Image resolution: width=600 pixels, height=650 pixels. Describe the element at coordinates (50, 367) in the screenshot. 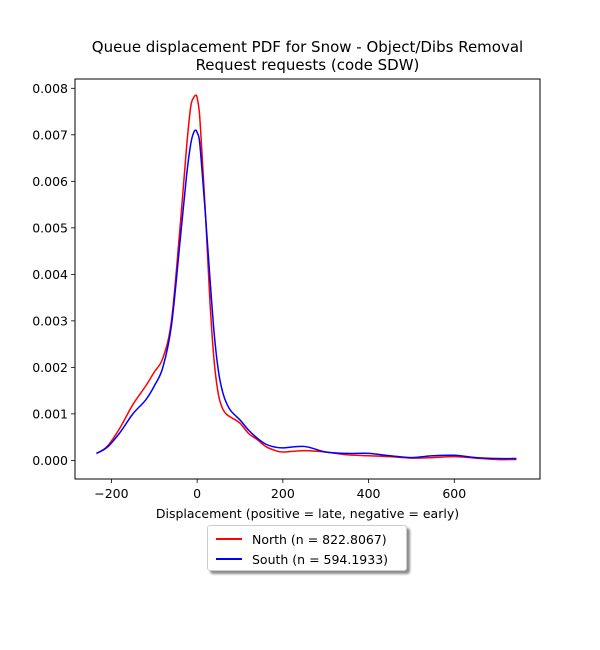

I see `y-tick-label-2: 0.002` at that location.